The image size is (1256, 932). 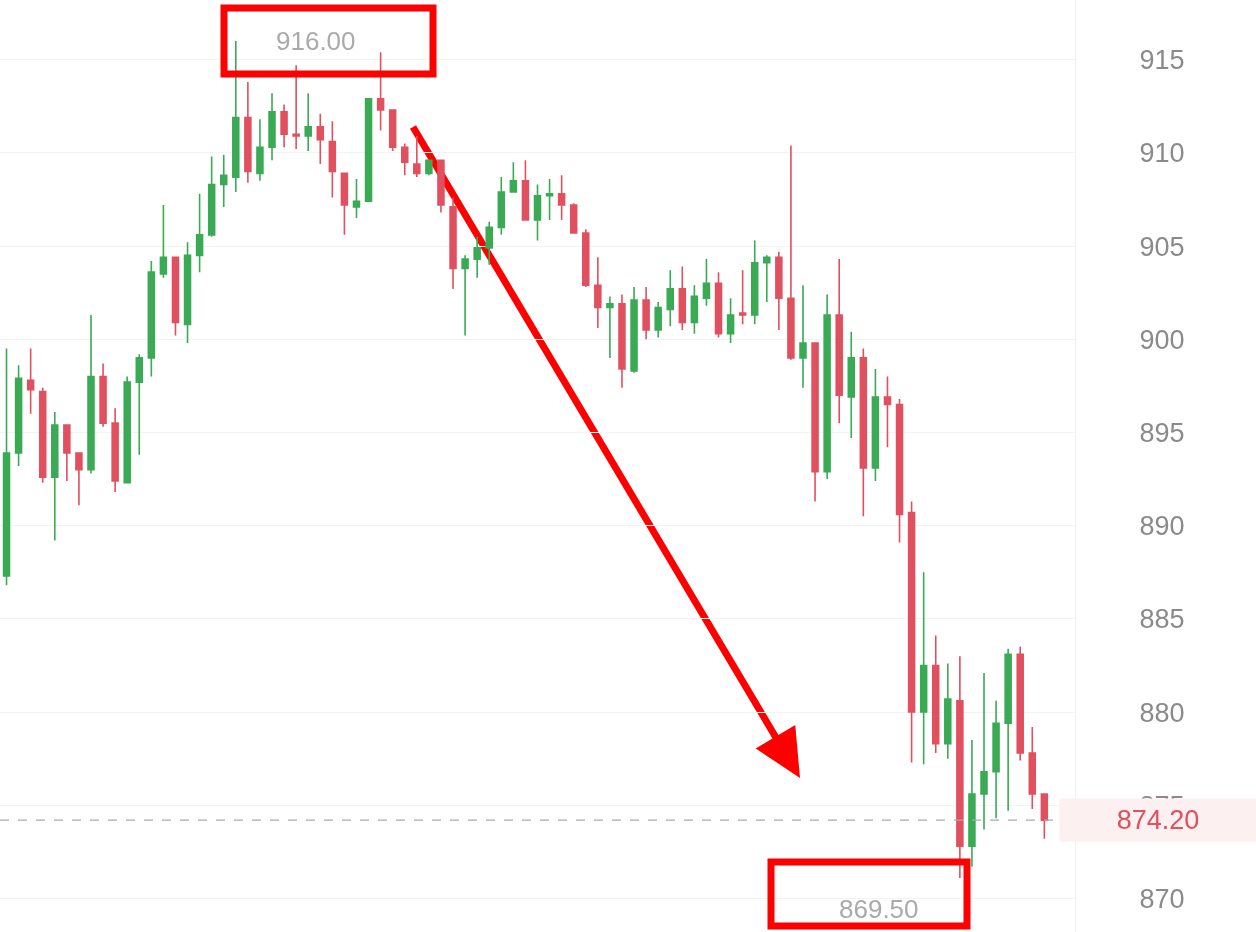 What do you see at coordinates (316, 41) in the screenshot?
I see `annotation: 916.00` at bounding box center [316, 41].